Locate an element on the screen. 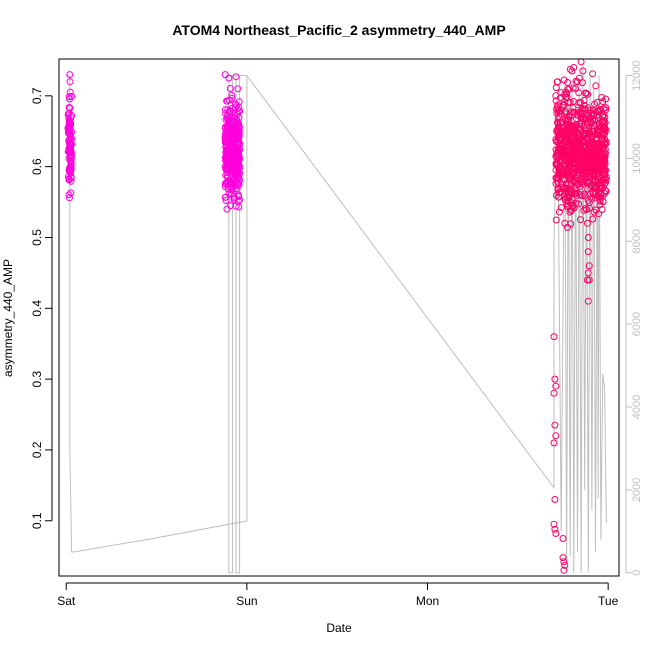 This screenshot has height=650, width=650. y-tick-label: 0.4 is located at coordinates (37, 308).